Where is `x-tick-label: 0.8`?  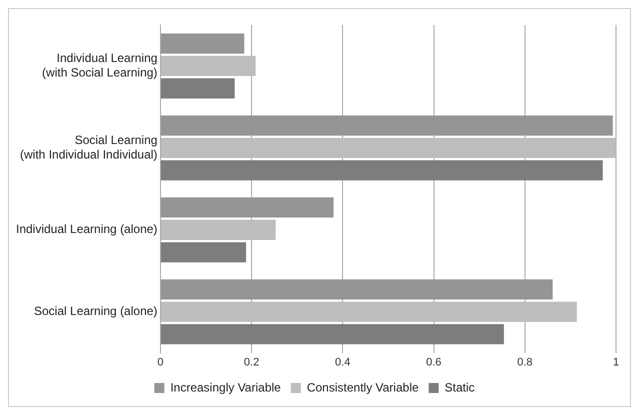 x-tick-label: 0.8 is located at coordinates (525, 362).